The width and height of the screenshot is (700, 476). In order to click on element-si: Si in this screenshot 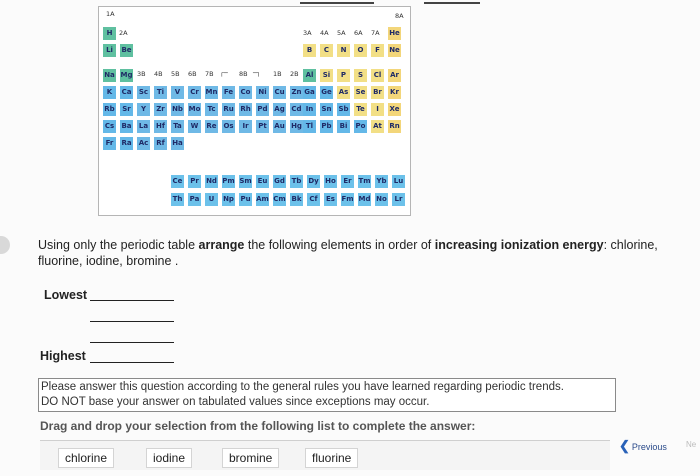, I will do `click(326, 75)`.